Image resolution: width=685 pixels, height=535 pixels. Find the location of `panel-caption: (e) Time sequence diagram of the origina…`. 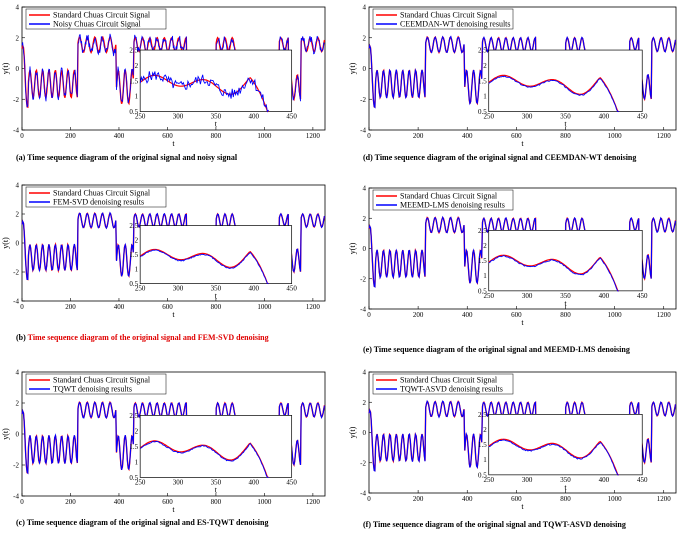

panel-caption: (e) Time sequence diagram of the origina… is located at coordinates (496, 349).